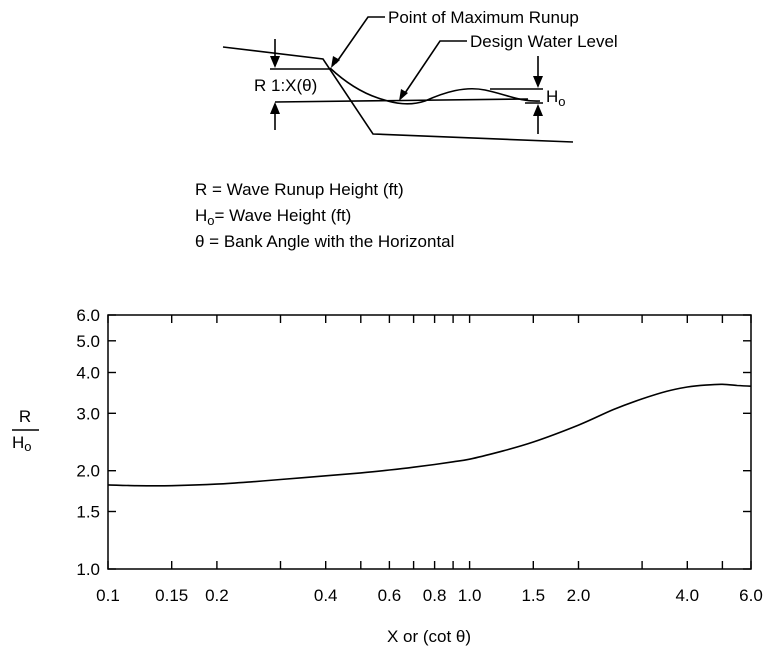 The width and height of the screenshot is (772, 648). I want to click on x-tick-label: 0.2, so click(217, 595).